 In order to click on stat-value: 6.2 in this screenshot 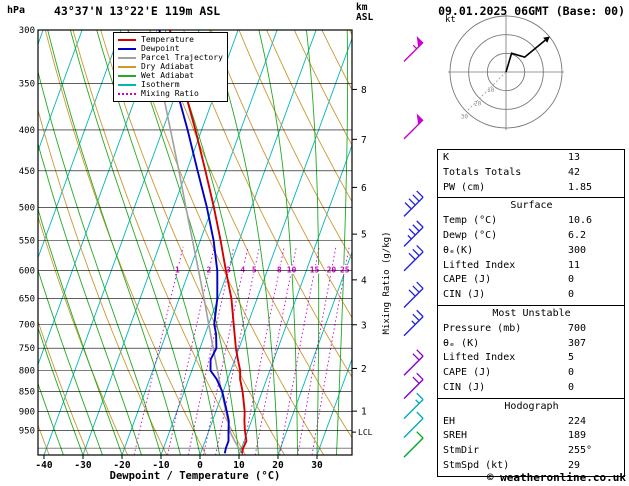, I will do `click(577, 235)`.